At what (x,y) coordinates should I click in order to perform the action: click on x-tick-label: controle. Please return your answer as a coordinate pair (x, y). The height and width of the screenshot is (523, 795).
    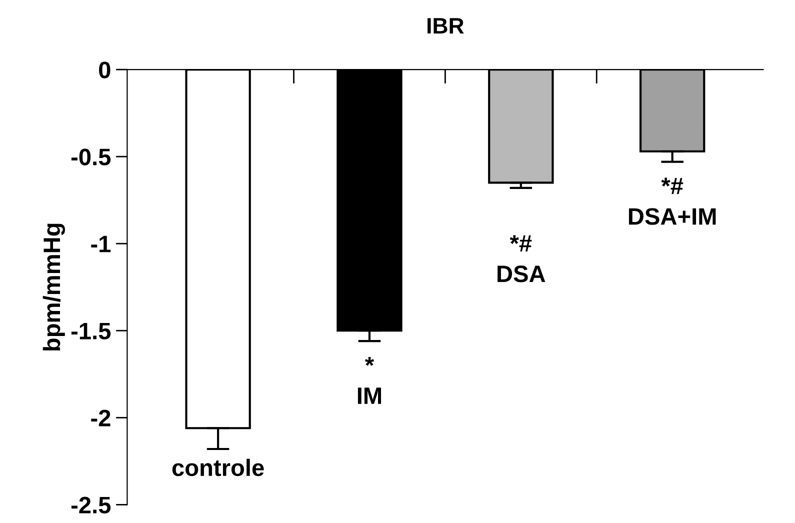
    Looking at the image, I should click on (218, 467).